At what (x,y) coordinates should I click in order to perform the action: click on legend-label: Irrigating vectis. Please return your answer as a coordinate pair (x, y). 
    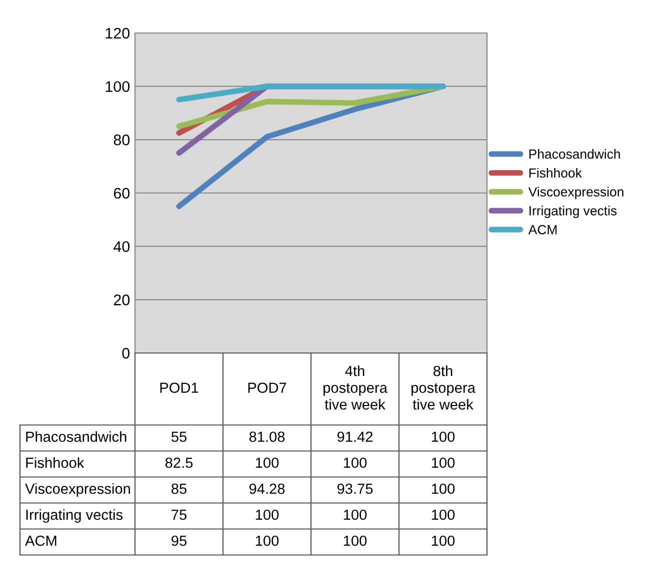
    Looking at the image, I should click on (573, 212).